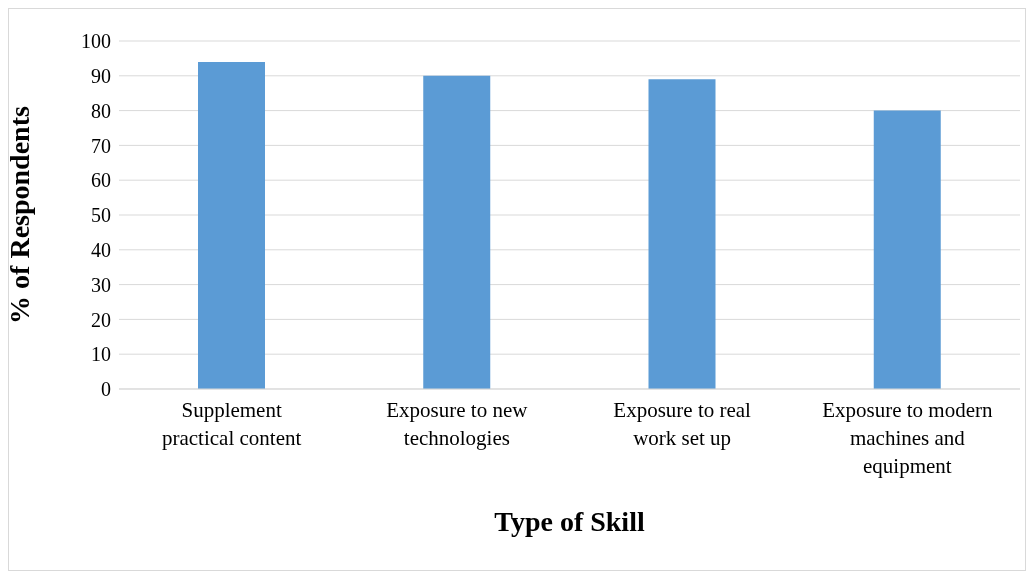 The height and width of the screenshot is (579, 1034). Describe the element at coordinates (101, 145) in the screenshot. I see `y-tick-label: 70` at that location.